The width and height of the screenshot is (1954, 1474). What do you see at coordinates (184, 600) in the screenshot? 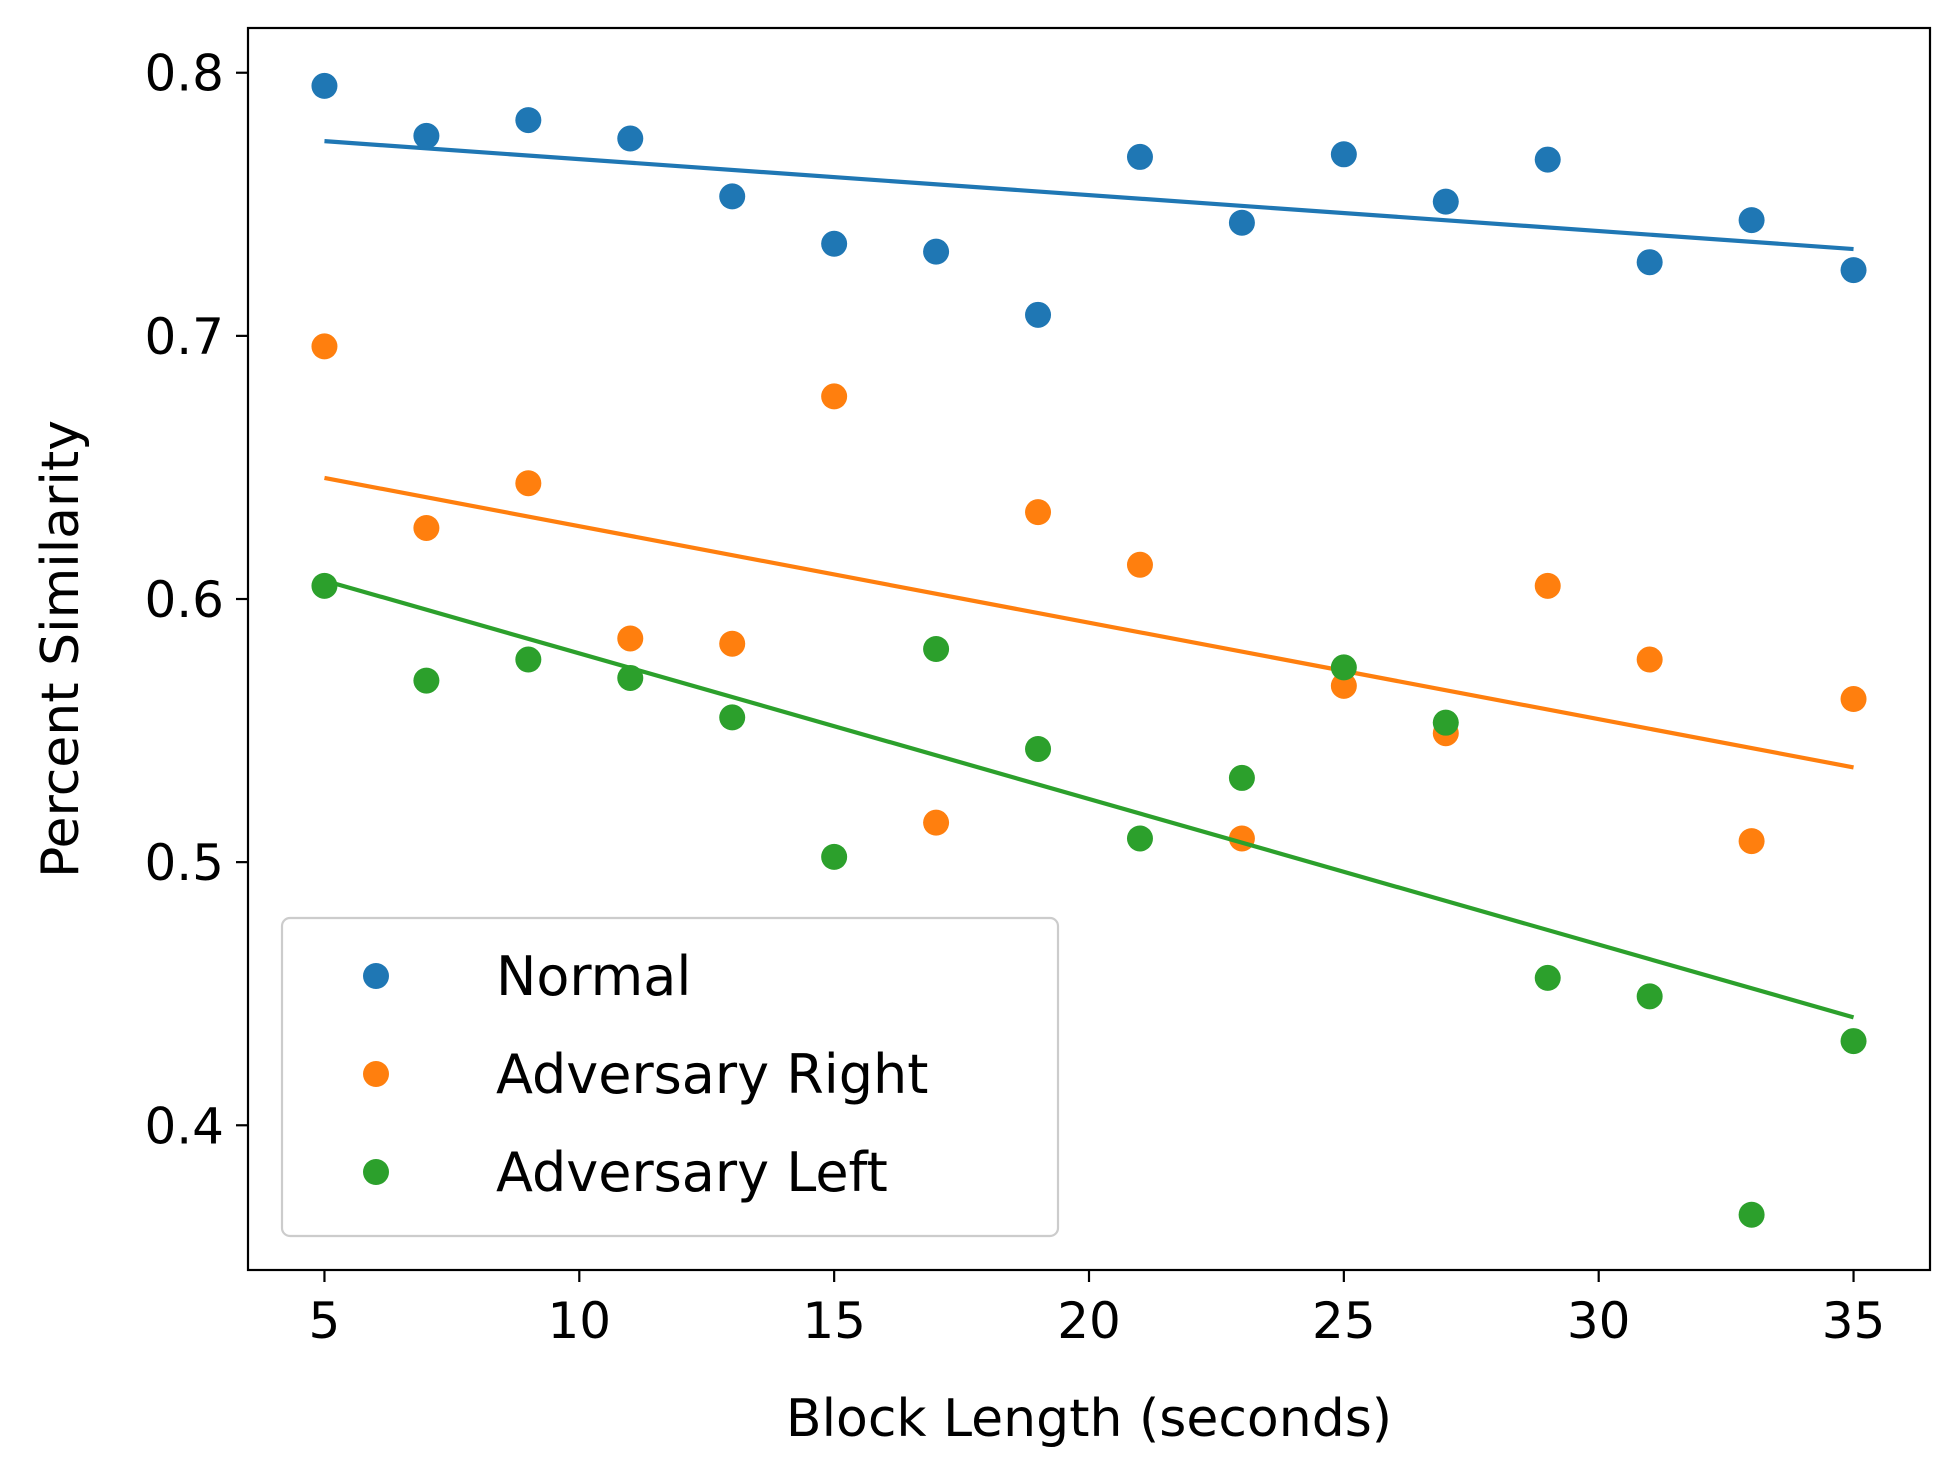
I see `y-tick-label: 0.6` at bounding box center [184, 600].